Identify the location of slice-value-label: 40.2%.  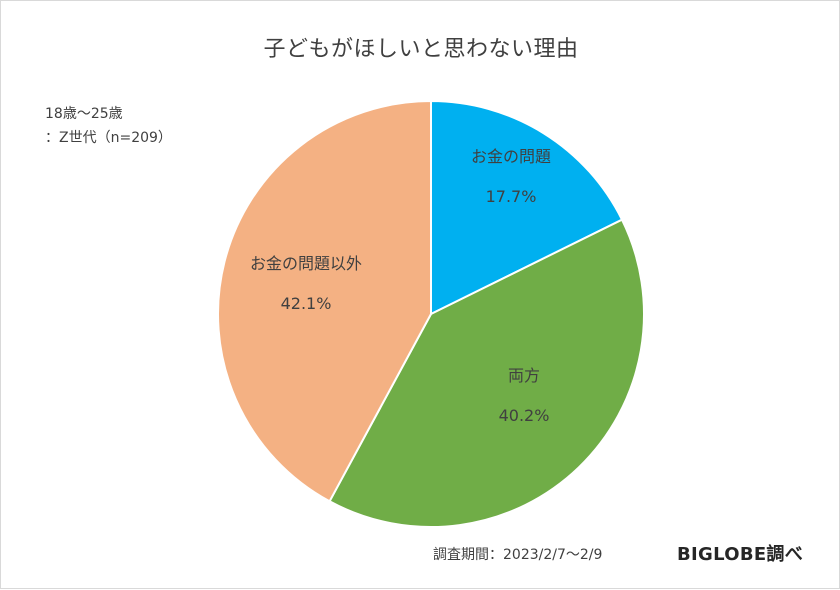
(524, 415).